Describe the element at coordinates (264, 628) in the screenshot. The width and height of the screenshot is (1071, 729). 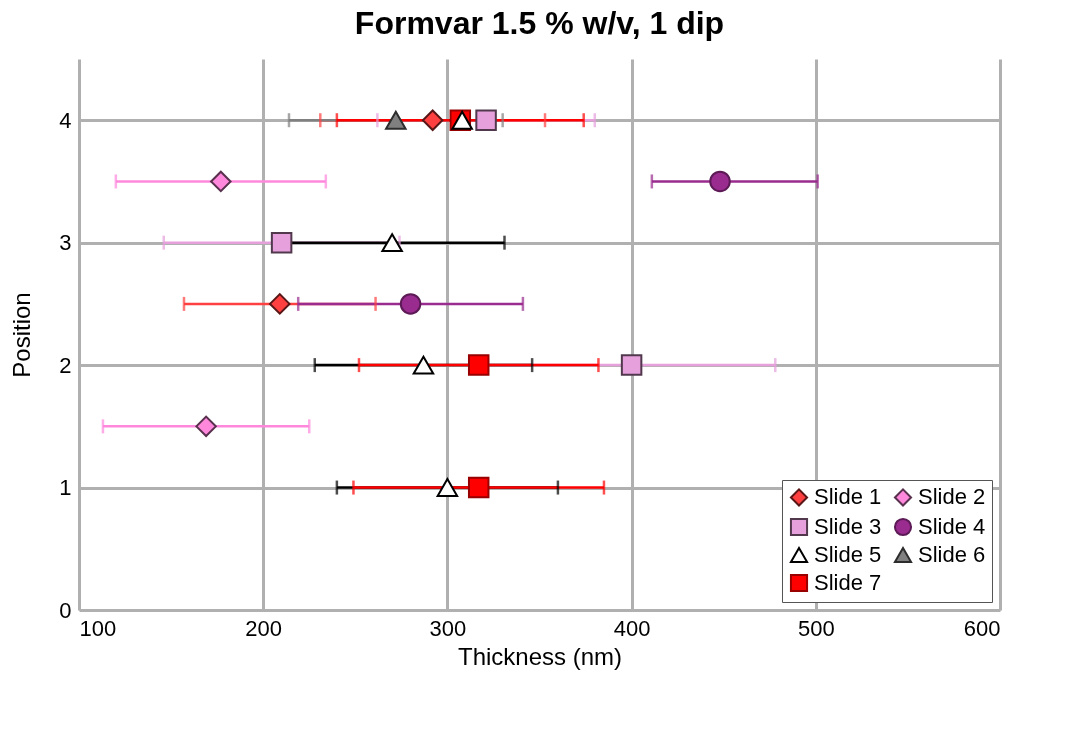
I see `x-tick-label: 200` at that location.